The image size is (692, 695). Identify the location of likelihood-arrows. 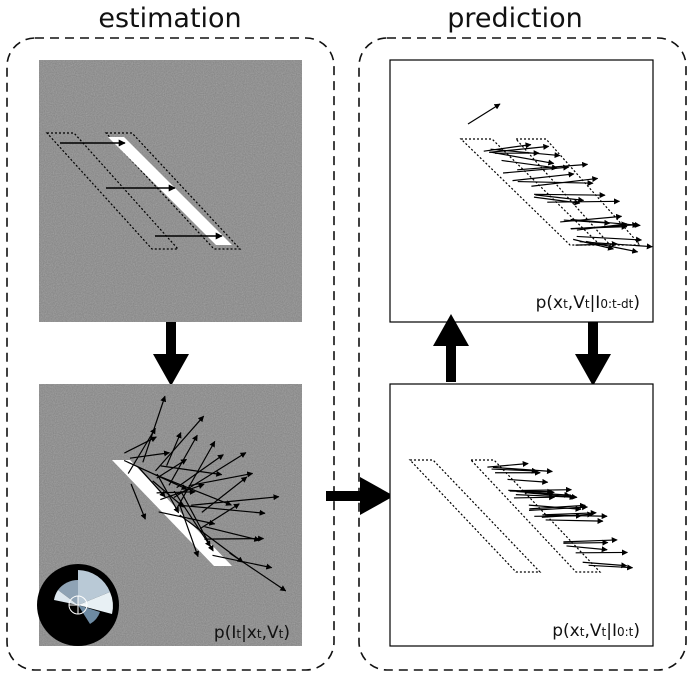
(205, 493).